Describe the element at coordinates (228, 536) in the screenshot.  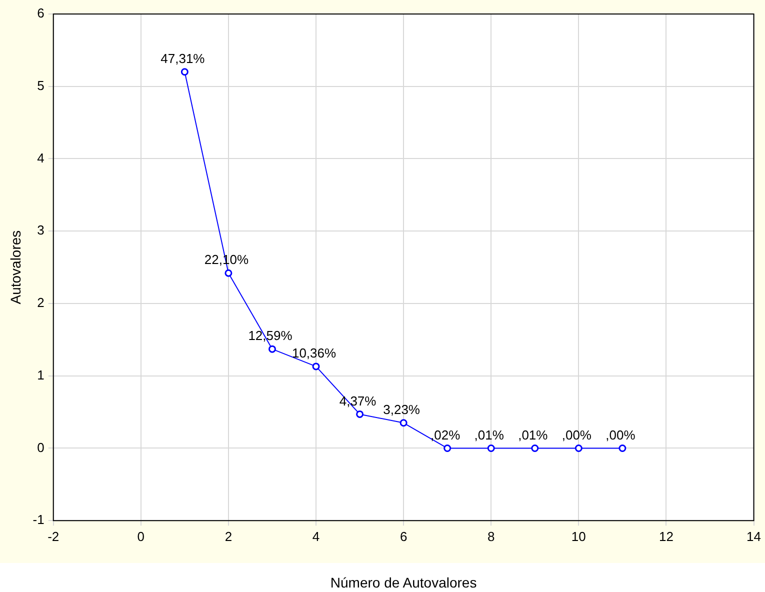
I see `x-tick-label: 2` at that location.